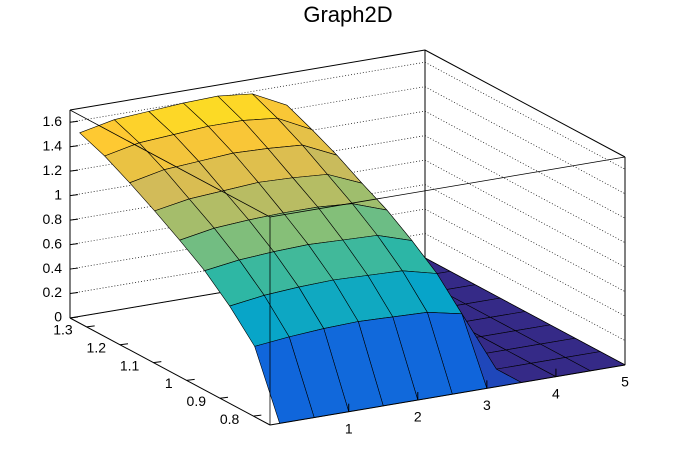  What do you see at coordinates (53, 292) in the screenshot?
I see `z-tick-label: 0.2` at bounding box center [53, 292].